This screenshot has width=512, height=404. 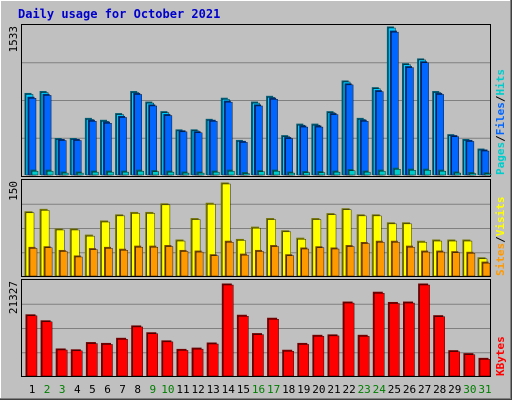 I want to click on x-tick-label: 30, so click(x=469, y=389).